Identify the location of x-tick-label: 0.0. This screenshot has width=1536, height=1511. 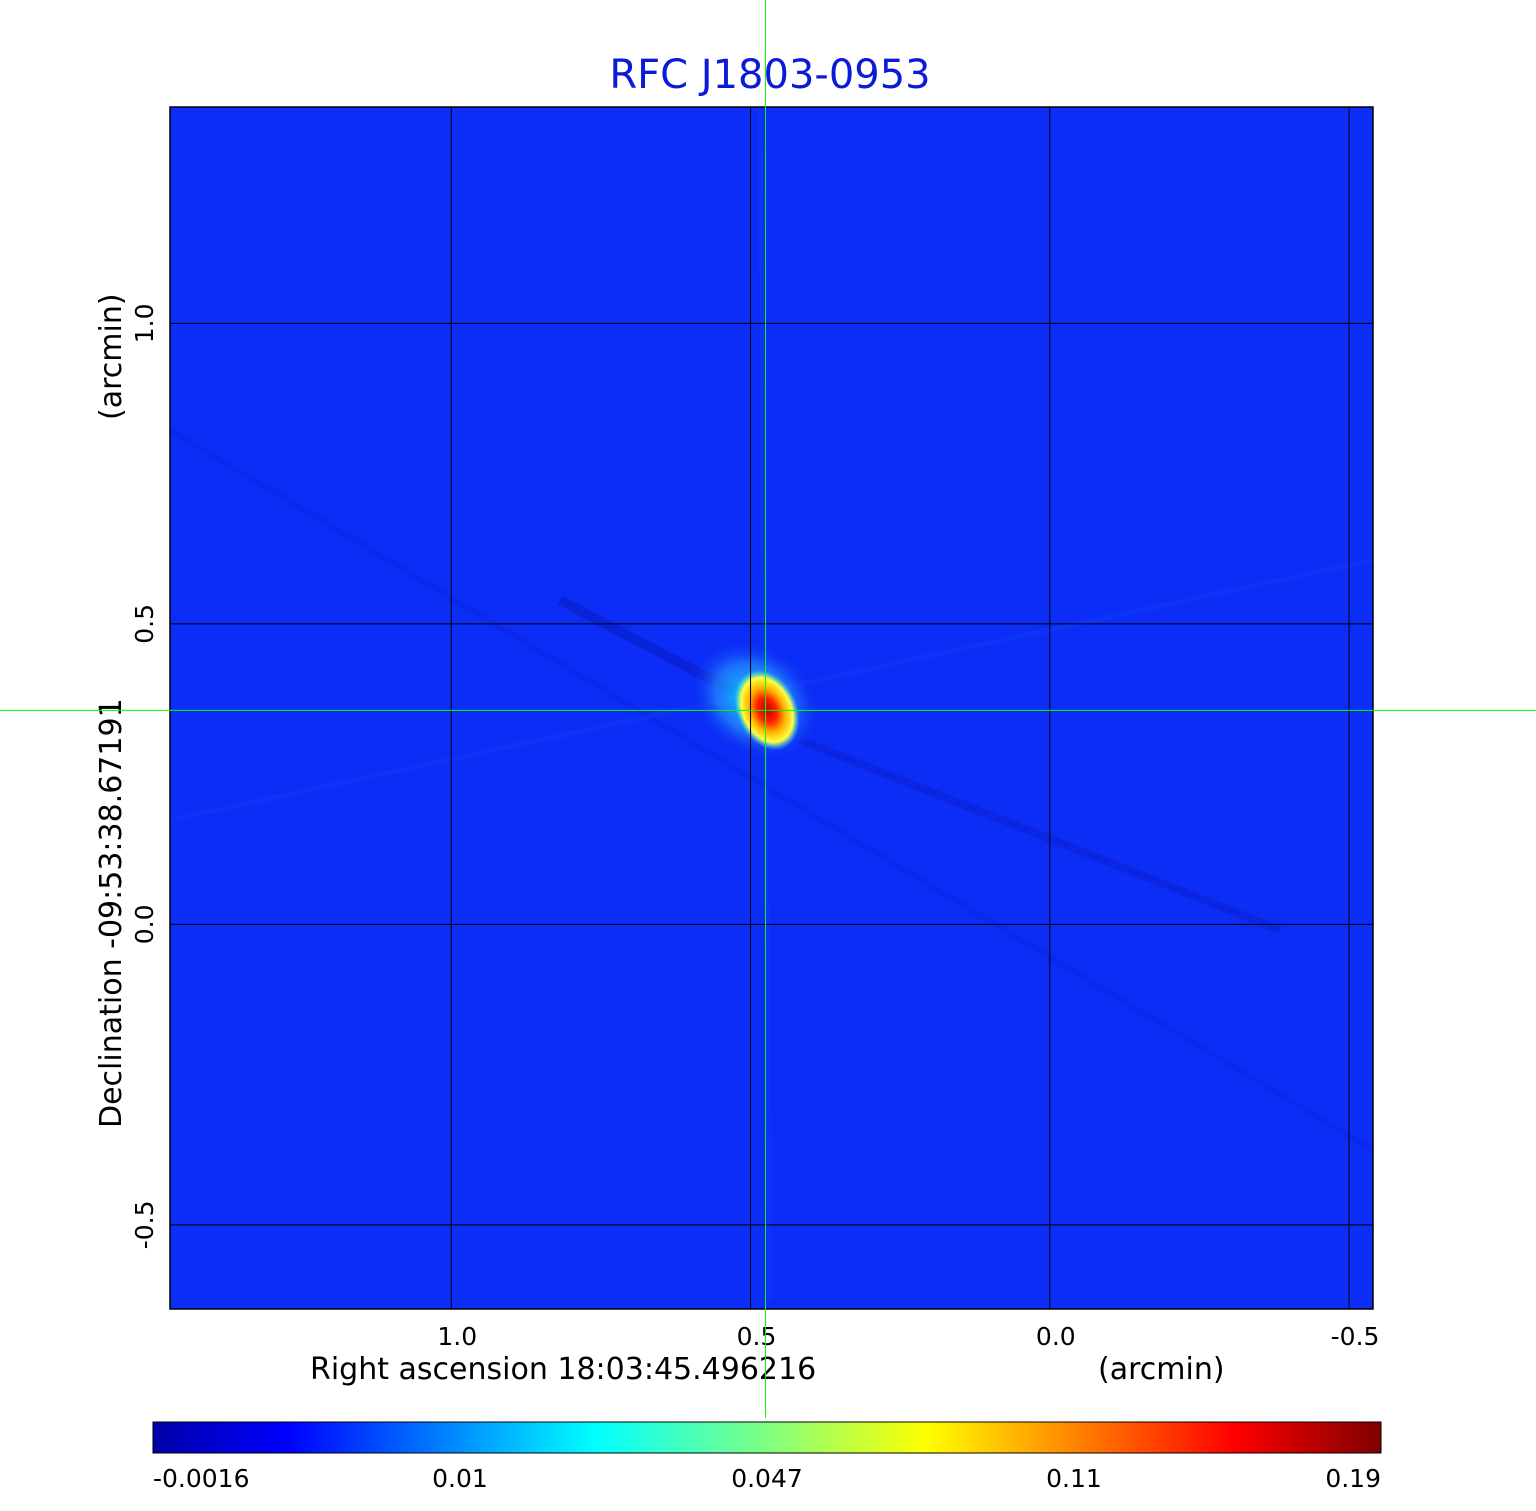
(1056, 1336).